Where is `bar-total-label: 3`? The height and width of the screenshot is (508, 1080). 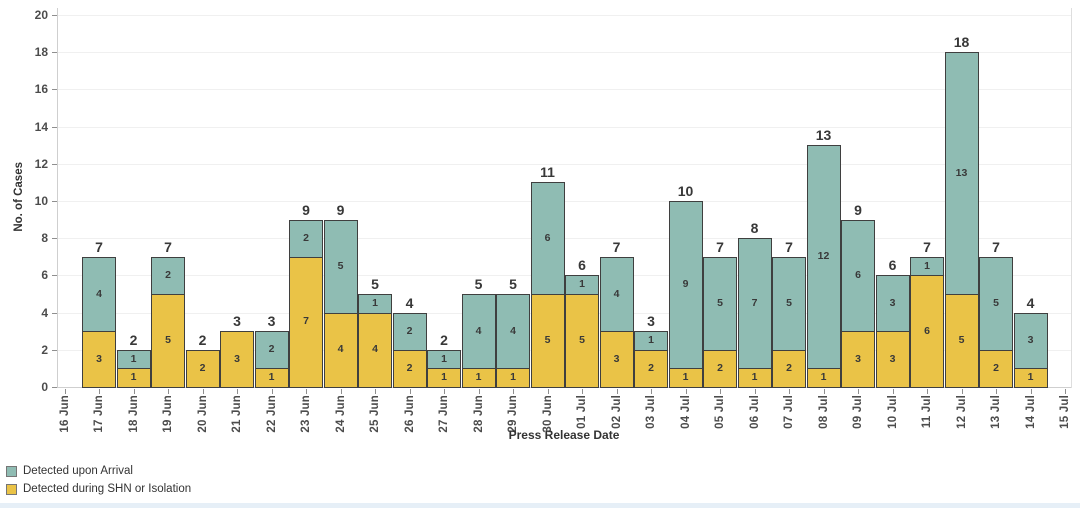 bar-total-label: 3 is located at coordinates (651, 321).